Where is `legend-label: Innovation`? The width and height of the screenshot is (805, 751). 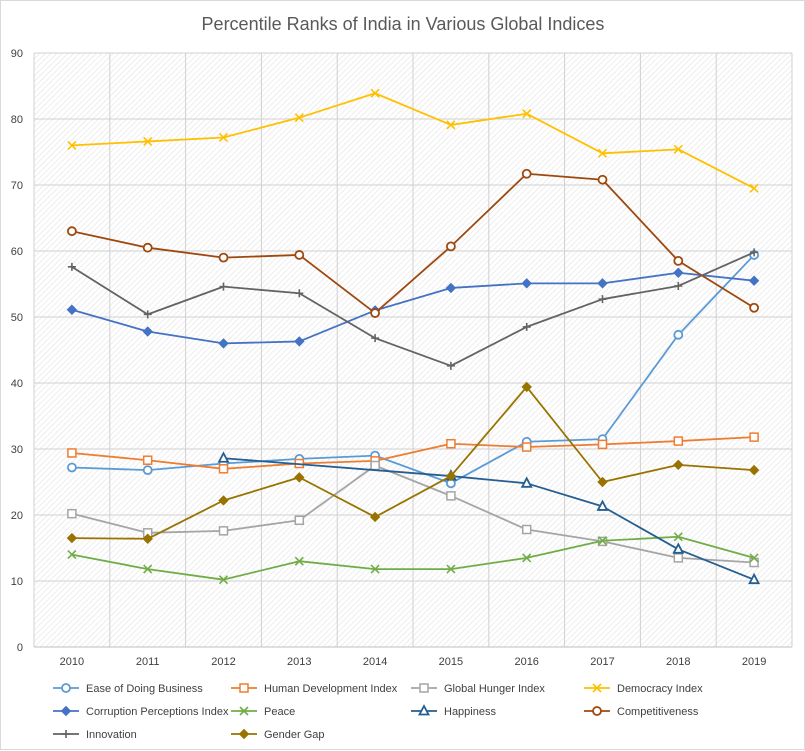 legend-label: Innovation is located at coordinates (111, 735).